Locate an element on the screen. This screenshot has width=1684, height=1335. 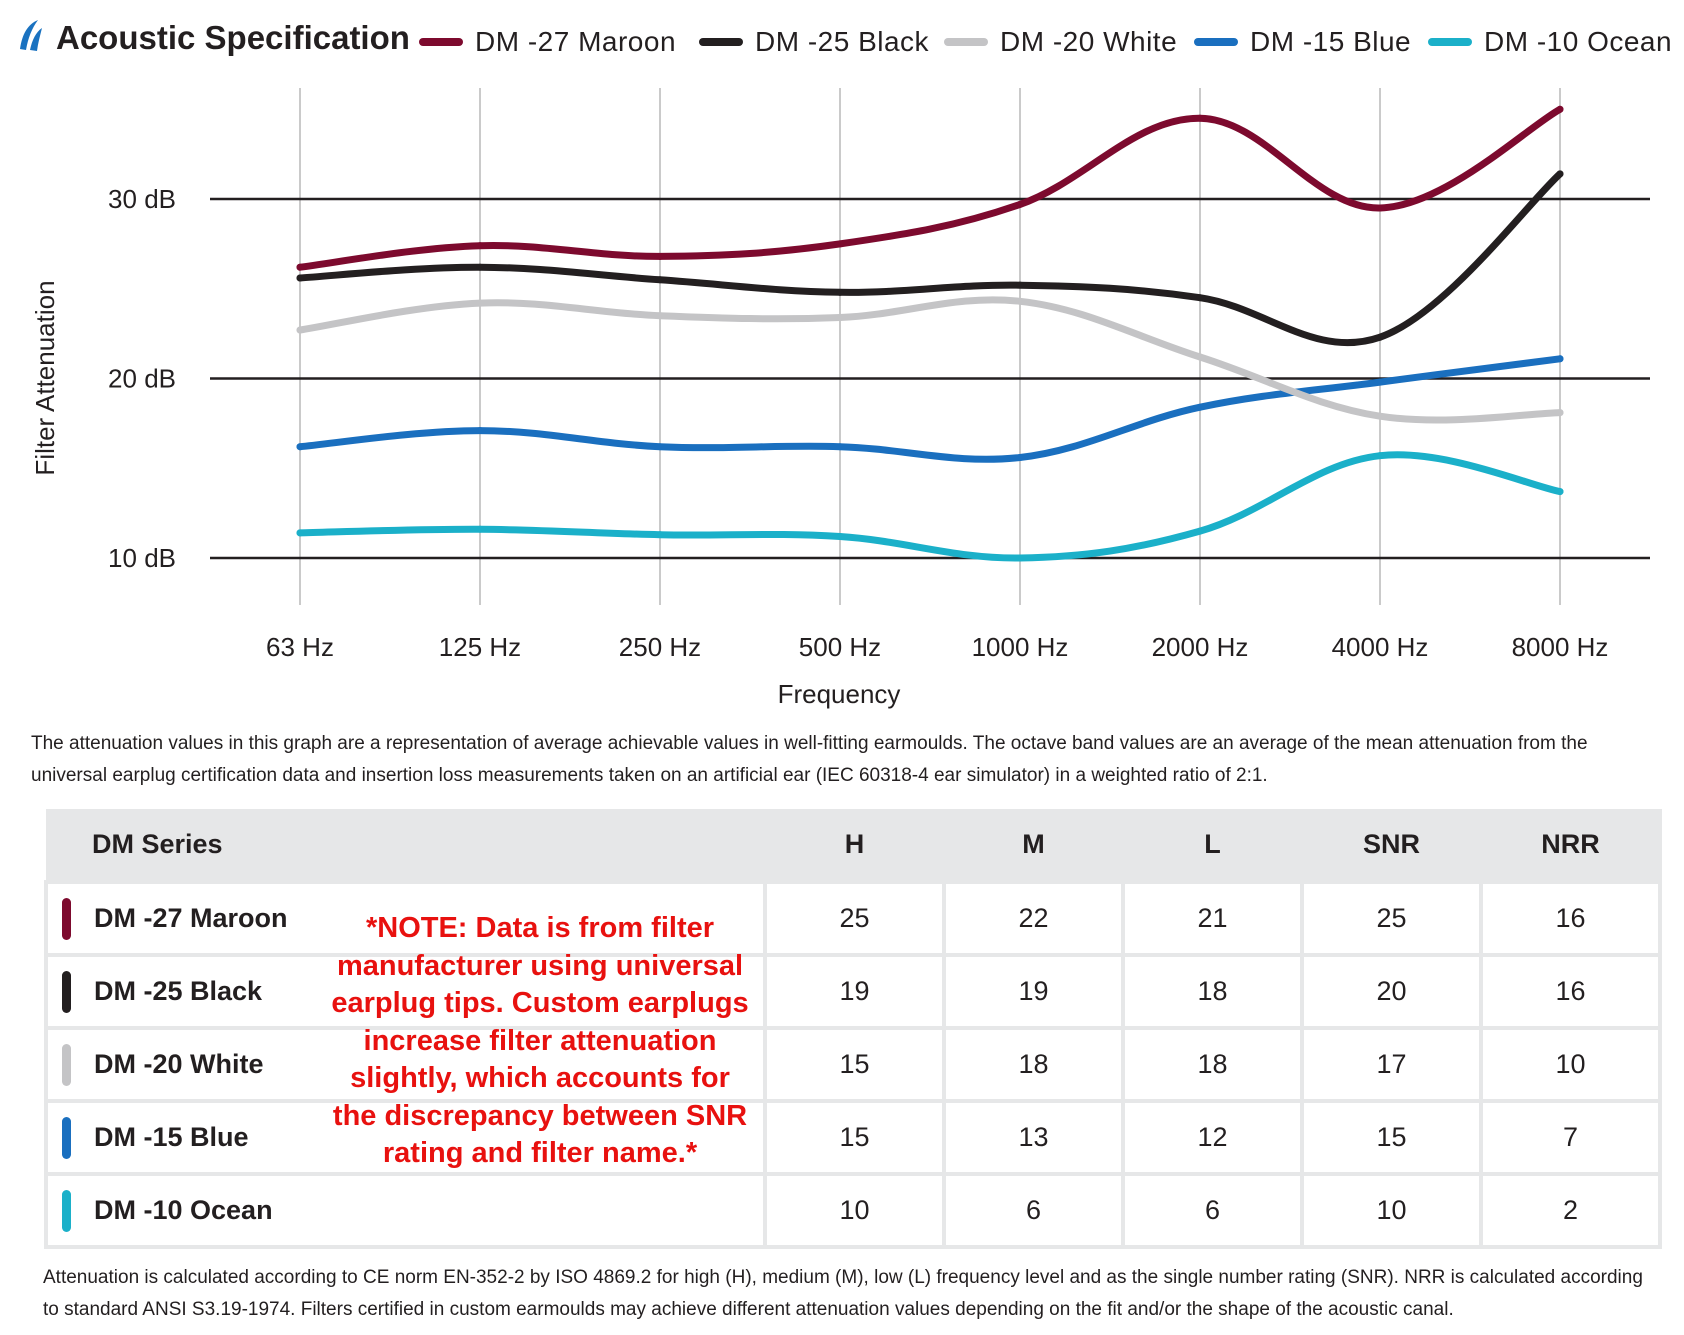
title-group: Acoustic Specification is located at coordinates (215, 37).